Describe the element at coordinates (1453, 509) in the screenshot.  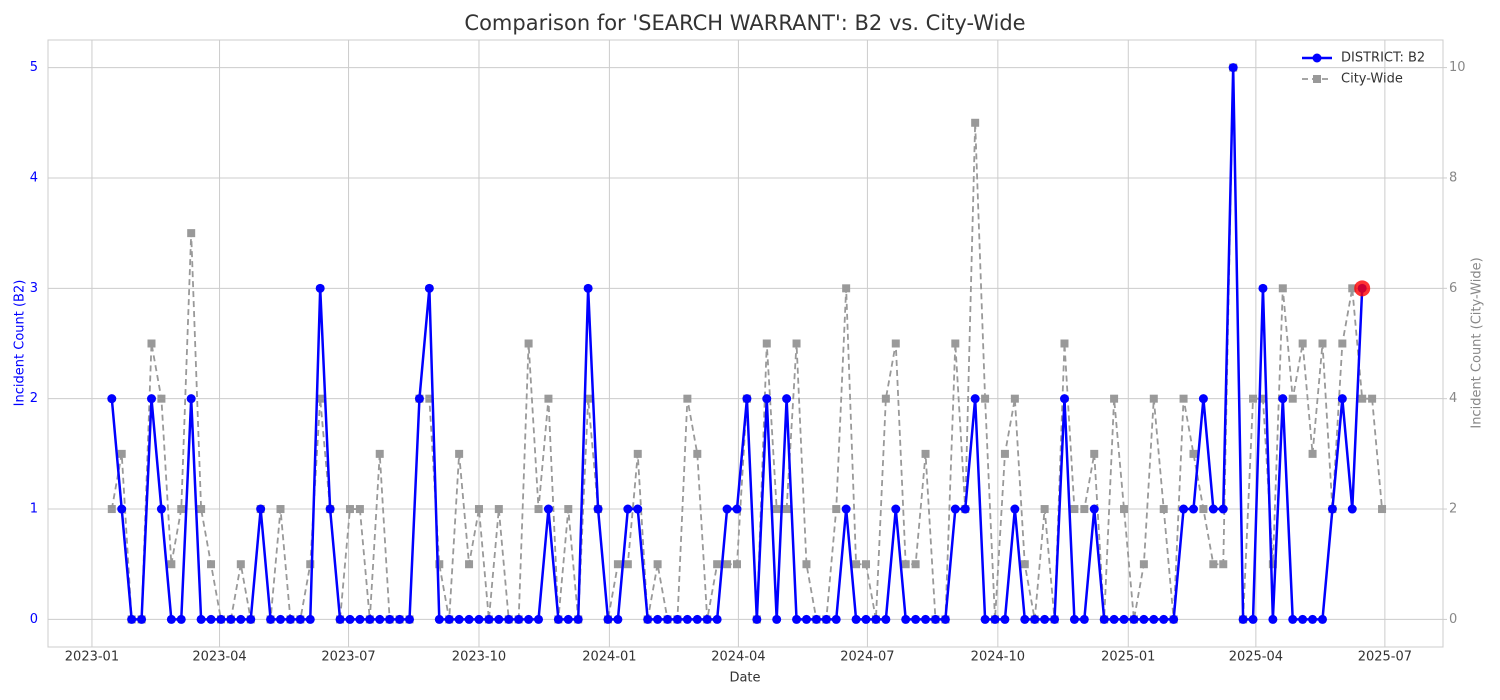
I see `y2-tick-label: 2` at that location.